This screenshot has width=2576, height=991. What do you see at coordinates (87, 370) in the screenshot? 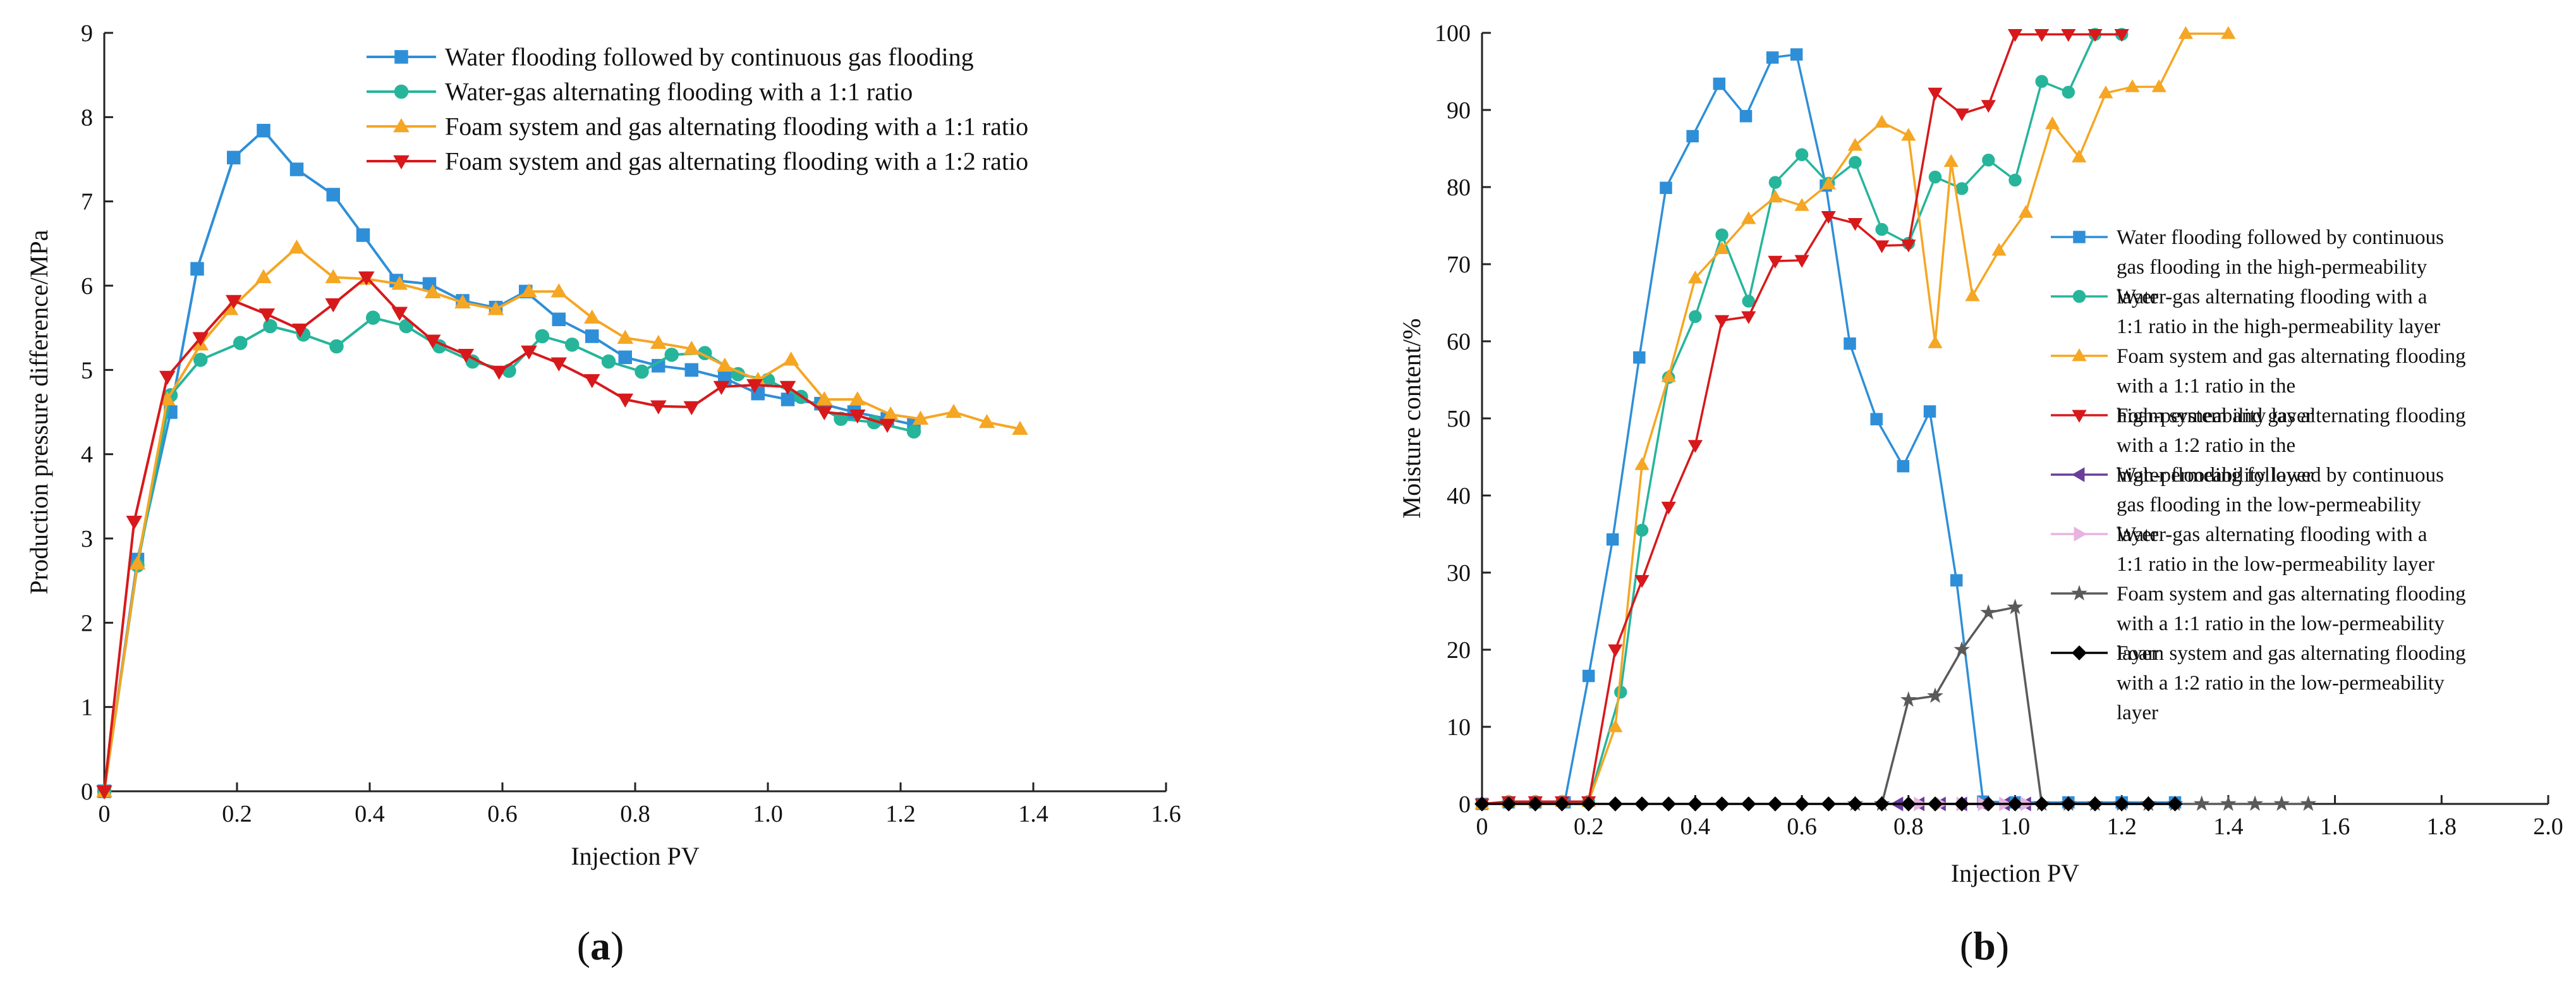
I see `y-tick-label: 5` at bounding box center [87, 370].